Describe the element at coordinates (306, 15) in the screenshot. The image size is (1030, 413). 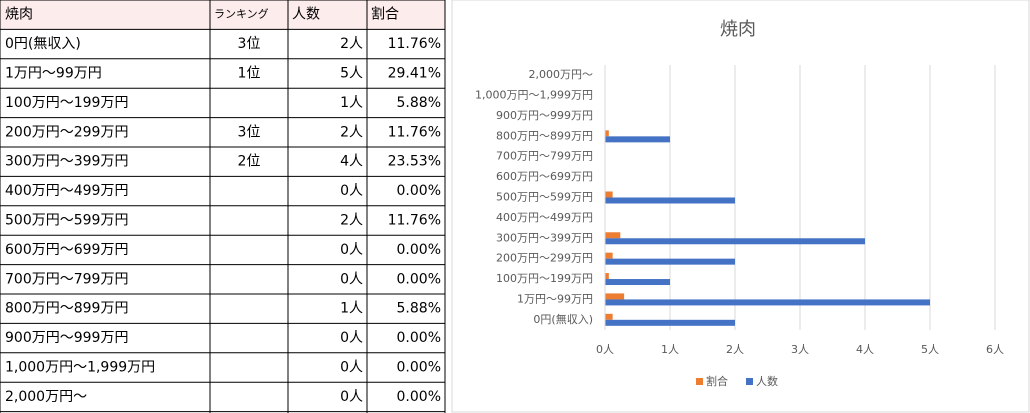
I see `cell: 人数` at that location.